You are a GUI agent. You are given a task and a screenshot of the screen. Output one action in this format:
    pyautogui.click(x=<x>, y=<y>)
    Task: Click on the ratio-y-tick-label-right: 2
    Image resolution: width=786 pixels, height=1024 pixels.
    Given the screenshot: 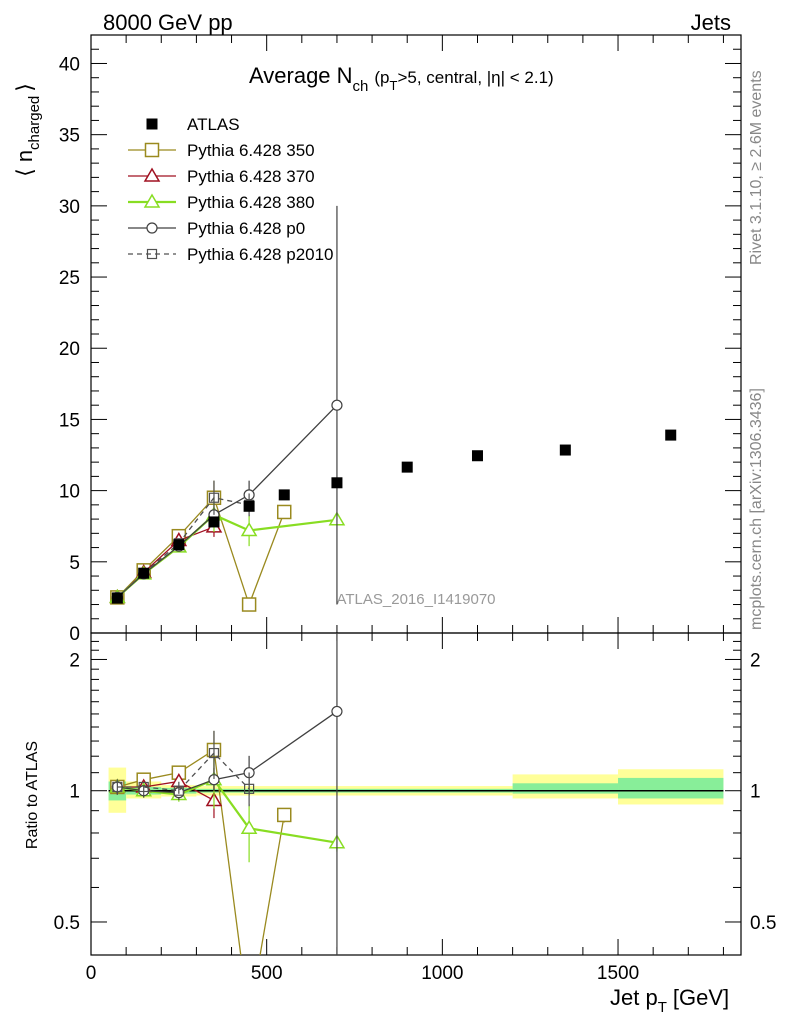 What is the action you would take?
    pyautogui.click(x=755, y=660)
    